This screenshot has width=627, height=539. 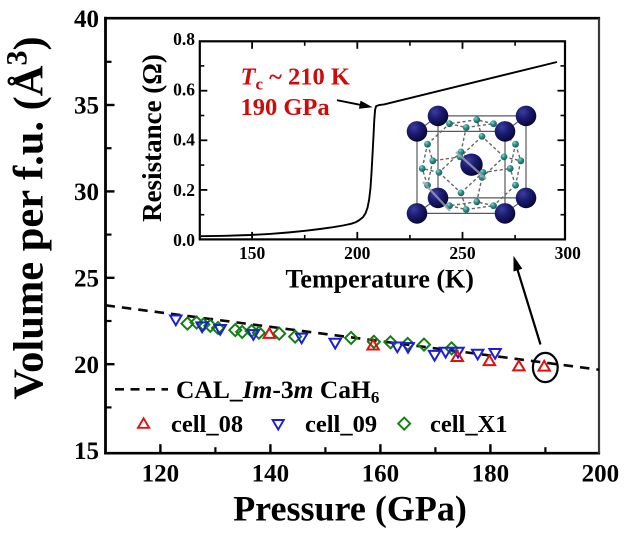 What do you see at coordinates (381, 474) in the screenshot?
I see `svg-text: 160` at bounding box center [381, 474].